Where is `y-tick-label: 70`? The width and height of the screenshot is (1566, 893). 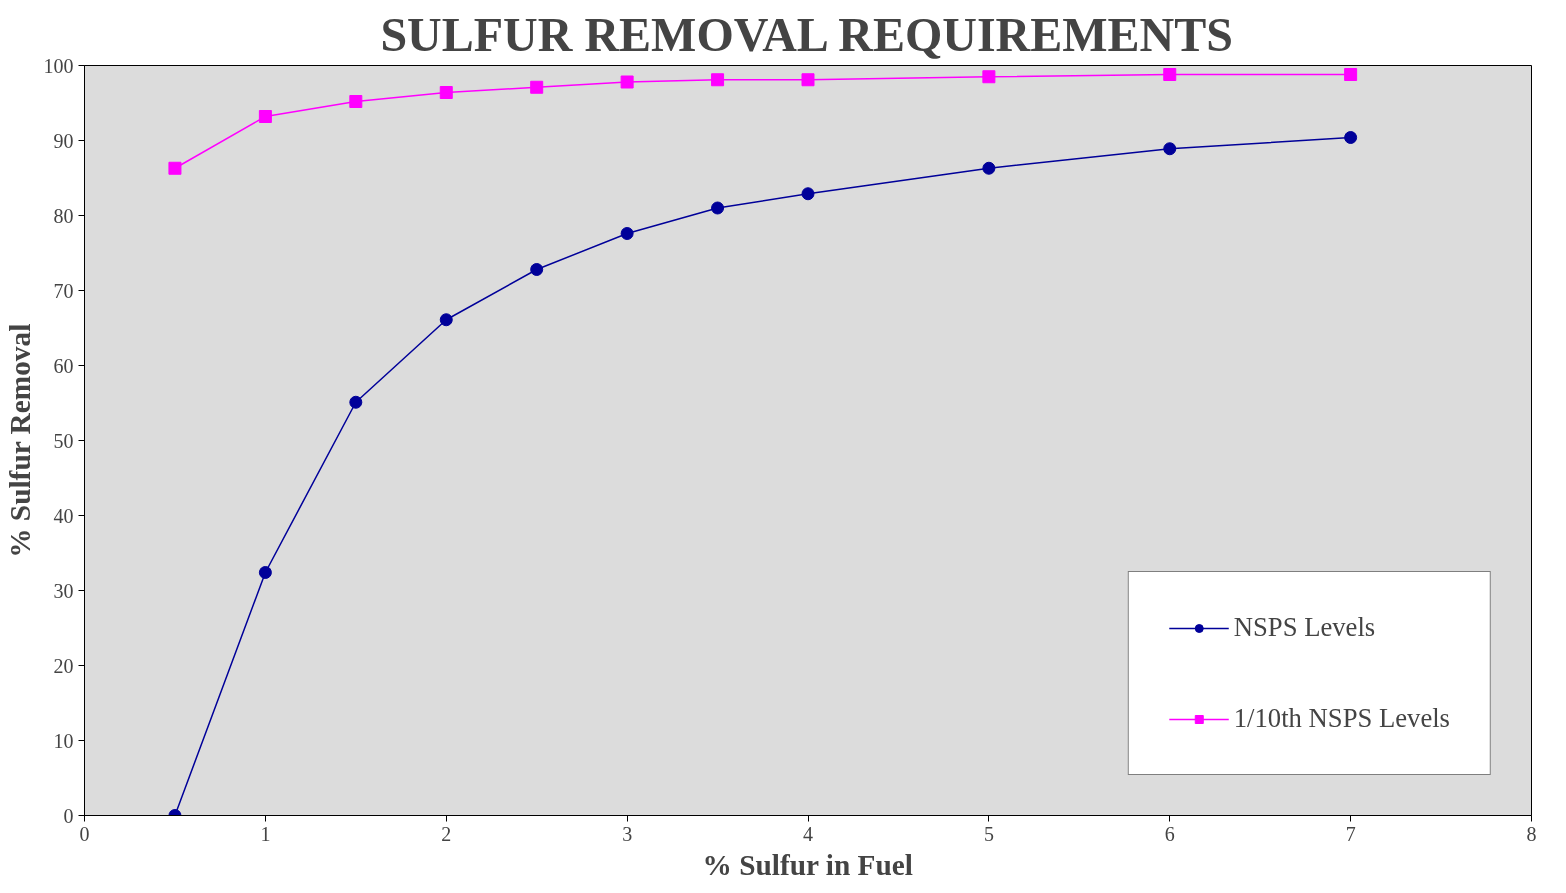 y-tick-label: 70 is located at coordinates (63, 290).